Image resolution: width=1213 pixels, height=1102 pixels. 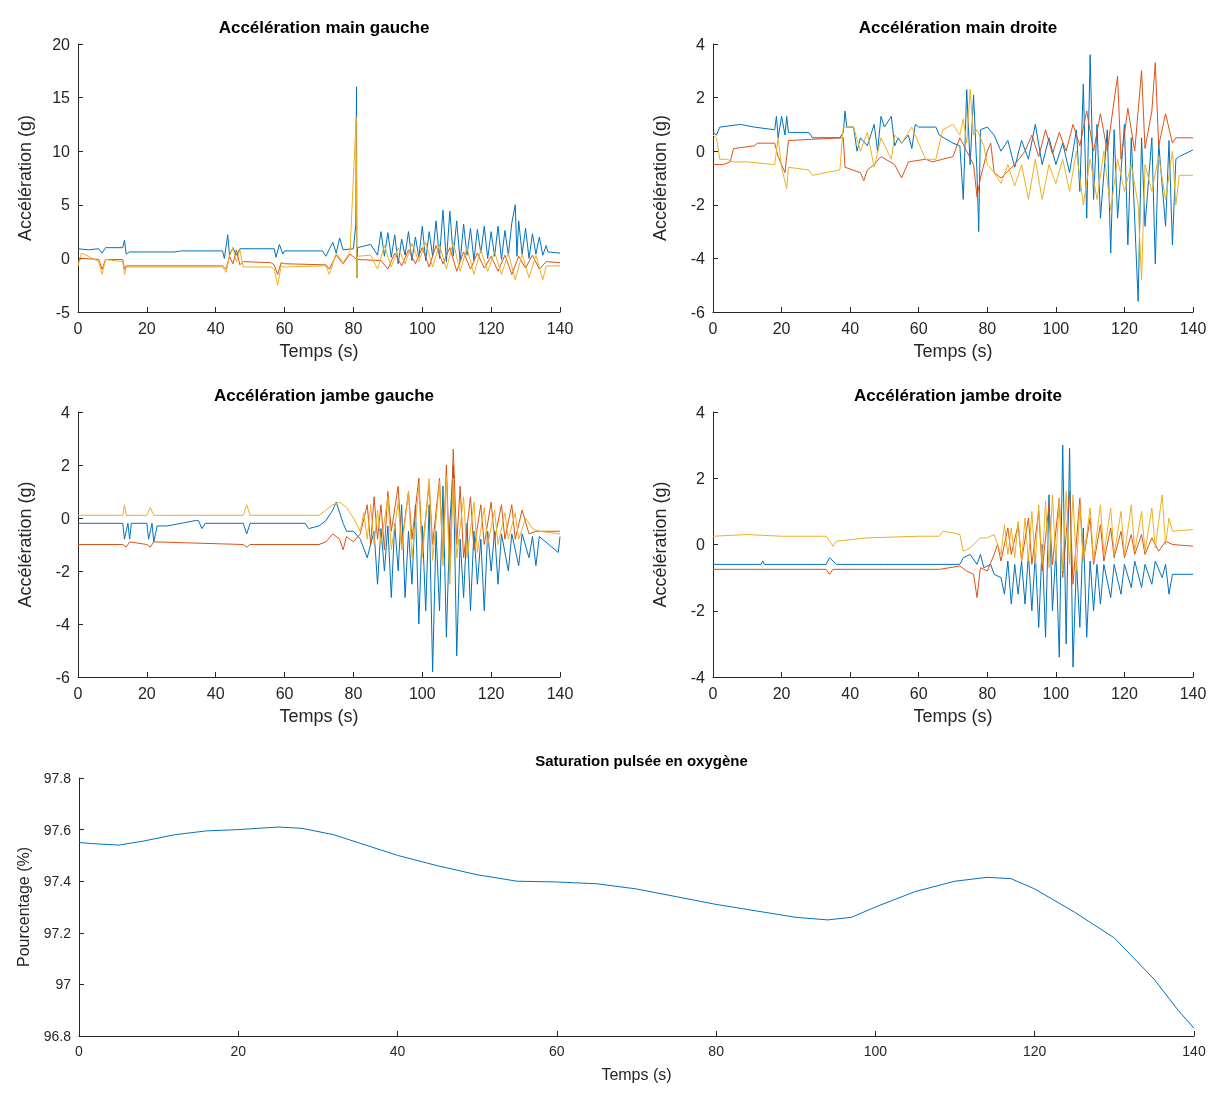 What do you see at coordinates (57, 881) in the screenshot?
I see `y-tick-label: 97.4` at bounding box center [57, 881].